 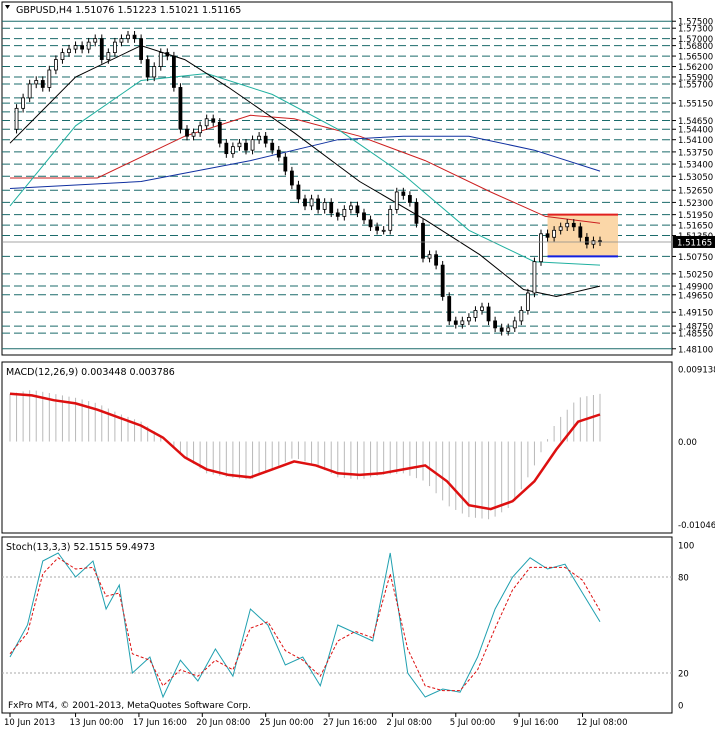 I want to click on macd-tick-label: 0.009138, so click(x=696, y=370).